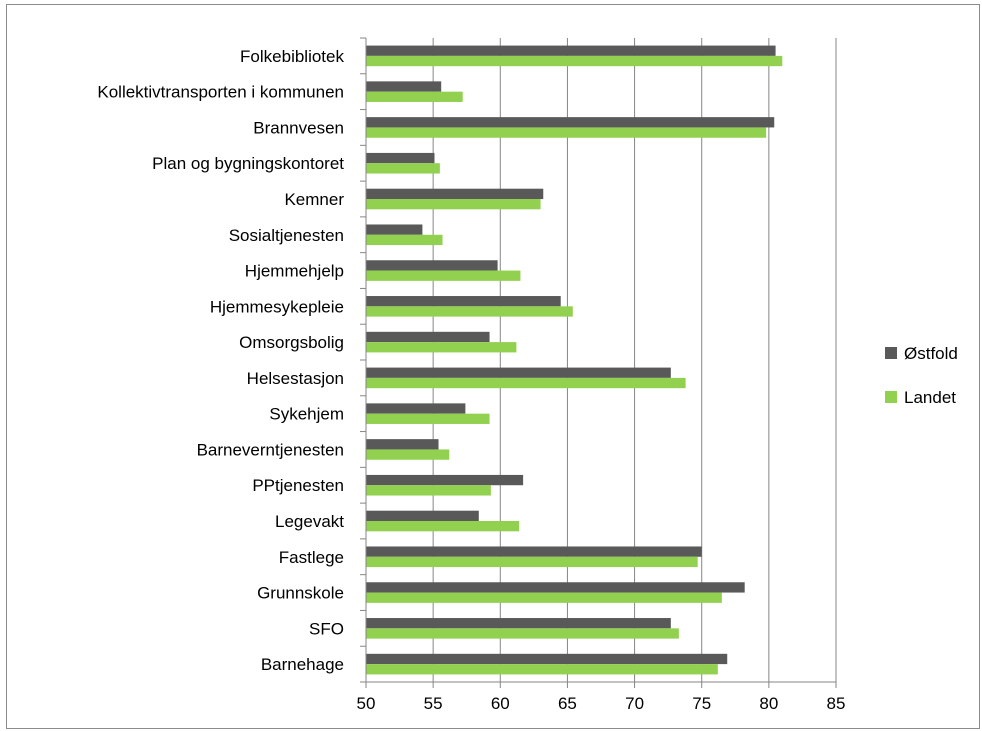 The image size is (982, 731). I want to click on category-label: Helsestasjon, so click(295, 378).